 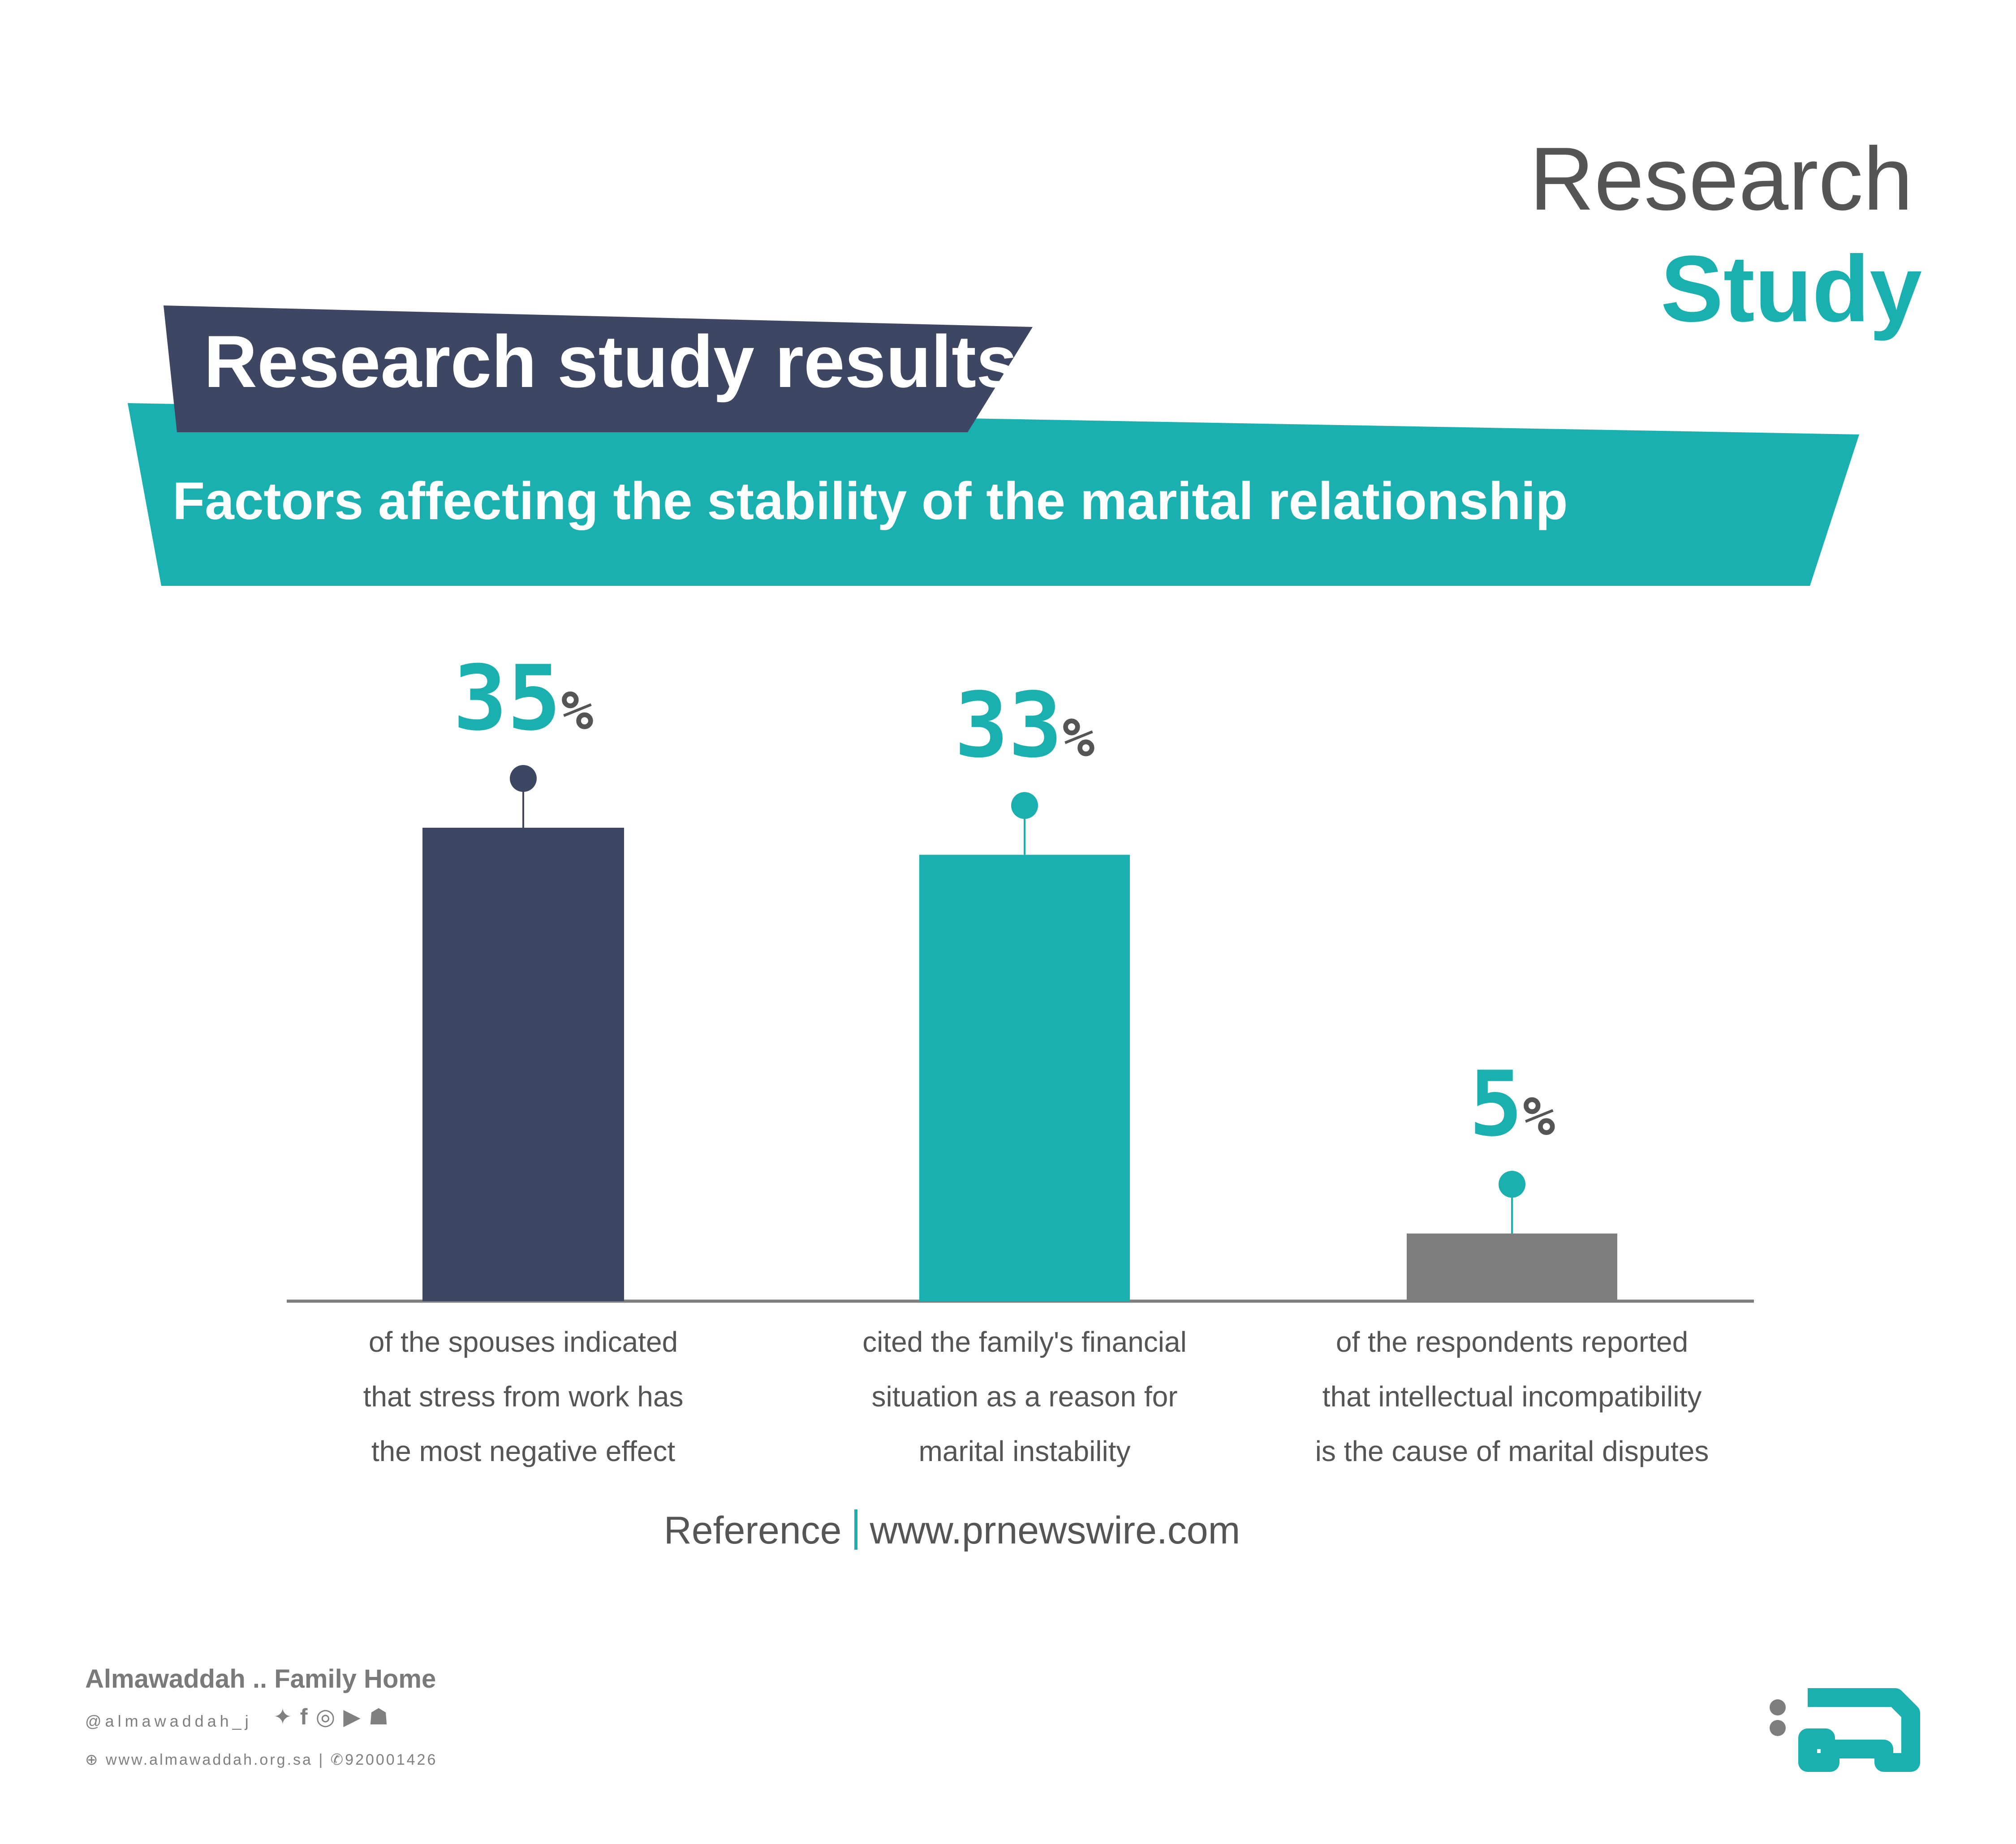 What do you see at coordinates (1791, 288) in the screenshot?
I see `brand-study: Study` at bounding box center [1791, 288].